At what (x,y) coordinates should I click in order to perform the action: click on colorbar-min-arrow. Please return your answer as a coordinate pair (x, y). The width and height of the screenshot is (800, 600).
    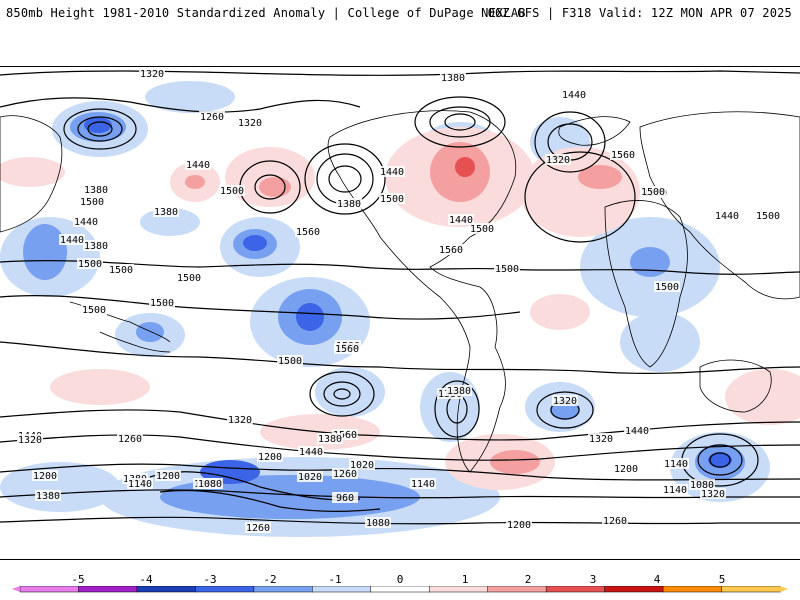
    Looking at the image, I should click on (16, 589).